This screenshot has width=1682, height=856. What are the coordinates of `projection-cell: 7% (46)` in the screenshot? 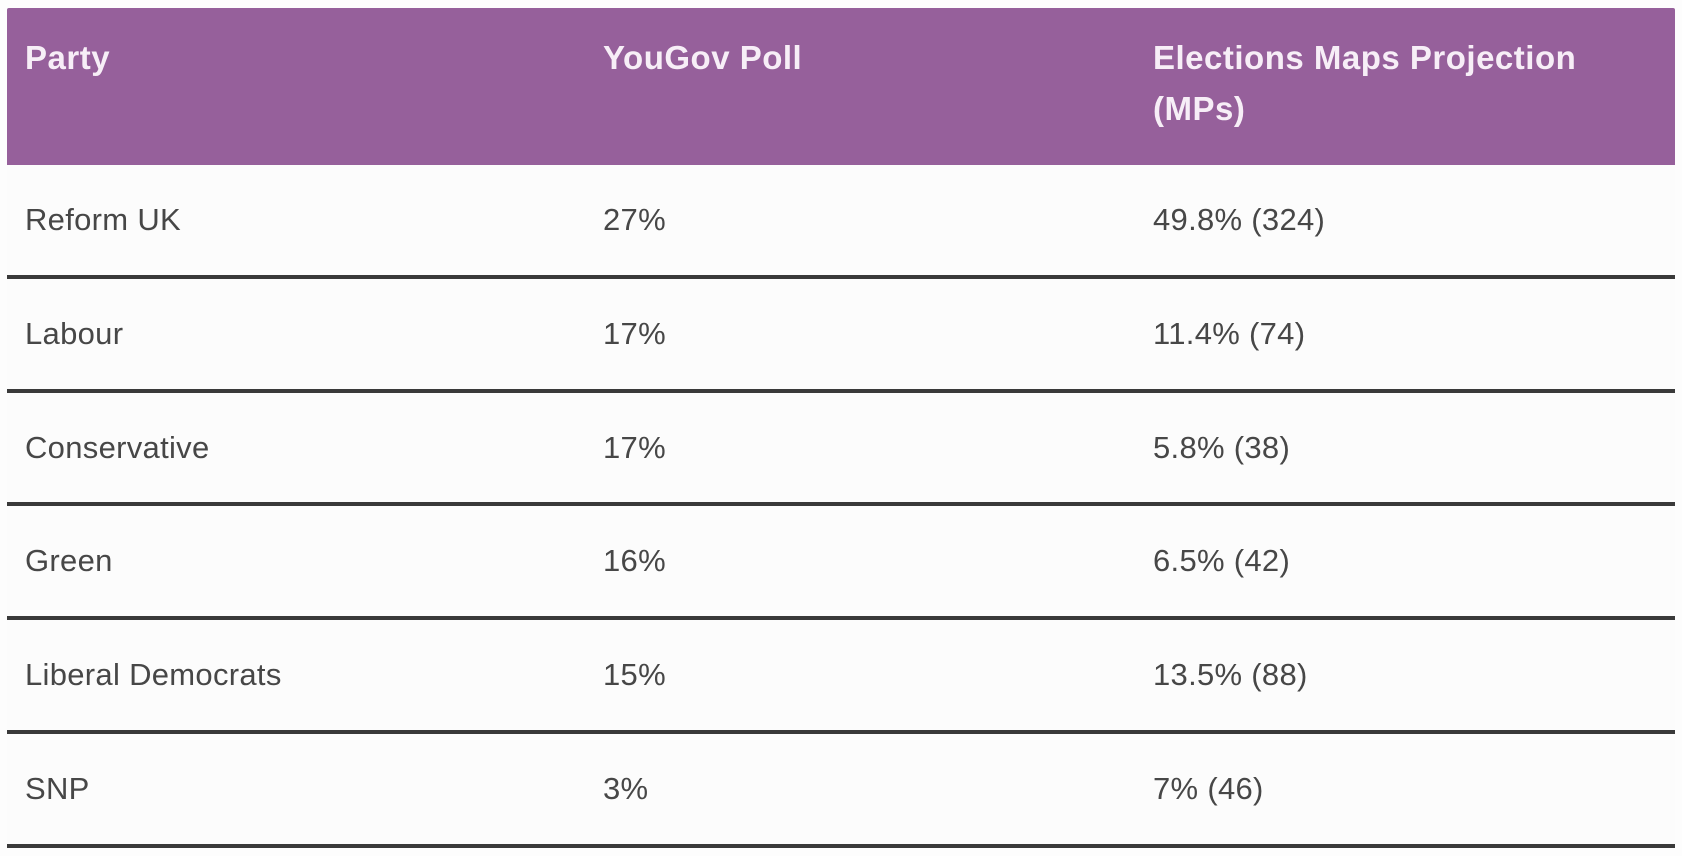 It's located at (1208, 789).